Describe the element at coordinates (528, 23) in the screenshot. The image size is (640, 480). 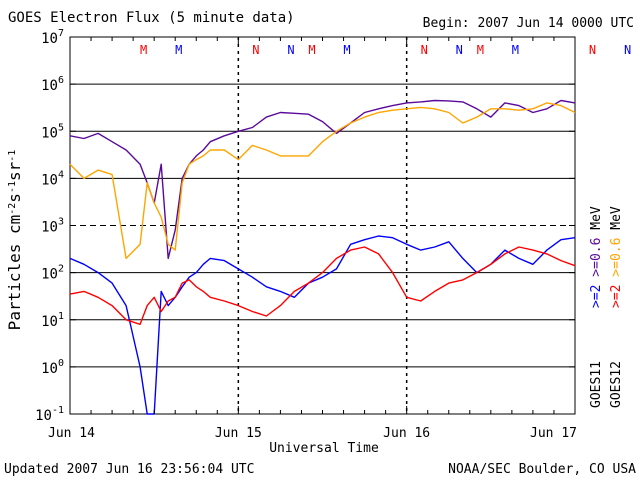
I see `begin-time: Begin: 2007 Jun 14 0000 UTC` at that location.